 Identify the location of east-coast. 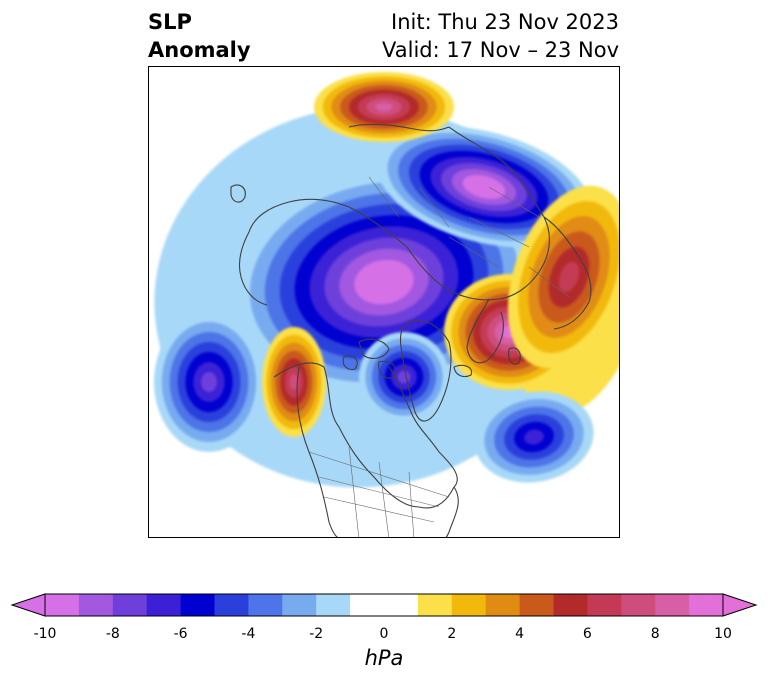
(452, 511).